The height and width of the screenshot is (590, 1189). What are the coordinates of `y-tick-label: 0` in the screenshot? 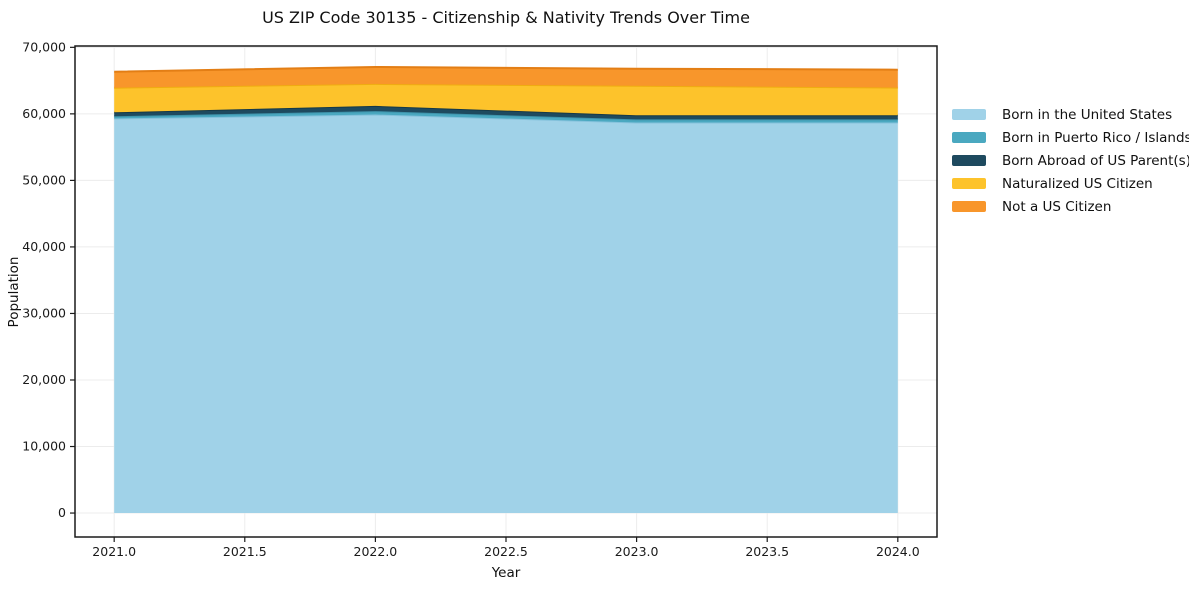 It's located at (62, 512).